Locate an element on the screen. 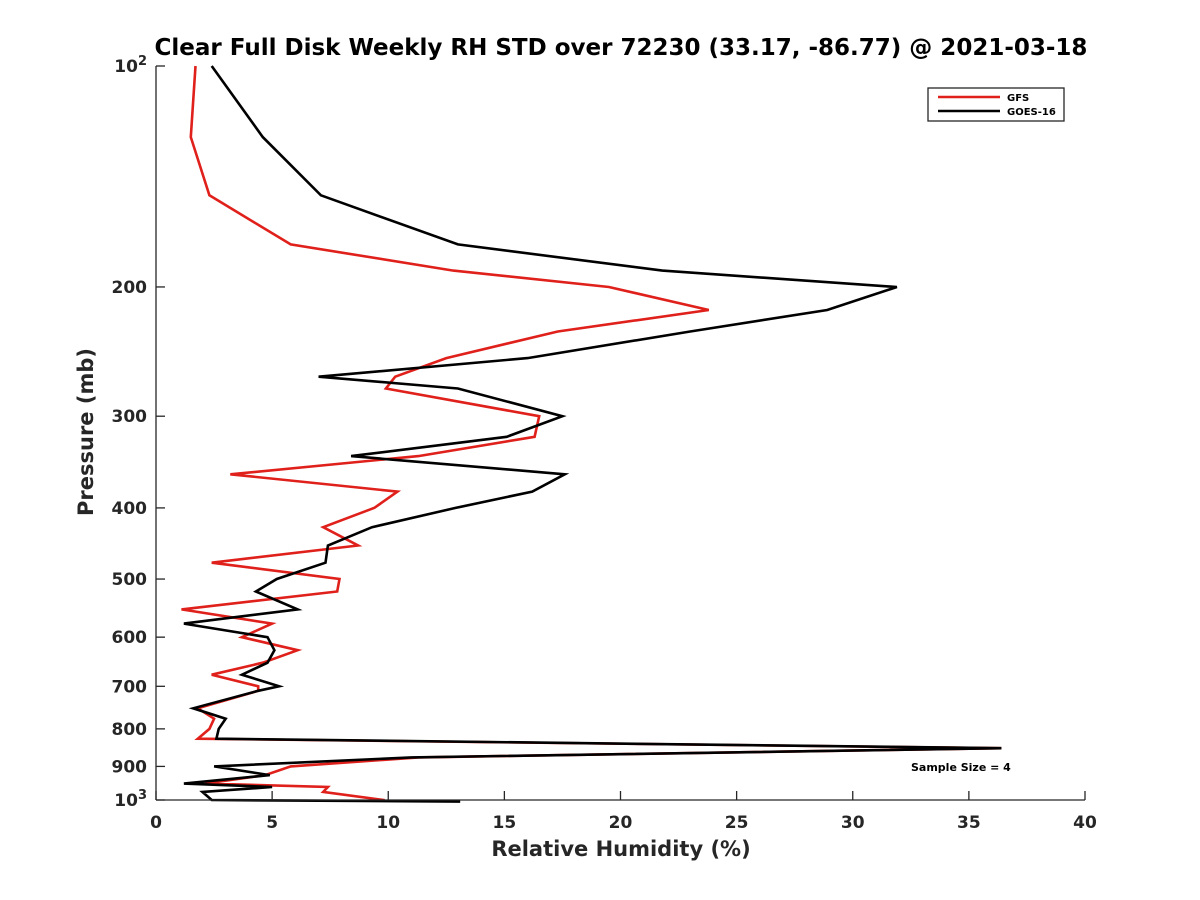 This screenshot has width=1200, height=900. y-tick-label-exponent: 2 is located at coordinates (142, 61).